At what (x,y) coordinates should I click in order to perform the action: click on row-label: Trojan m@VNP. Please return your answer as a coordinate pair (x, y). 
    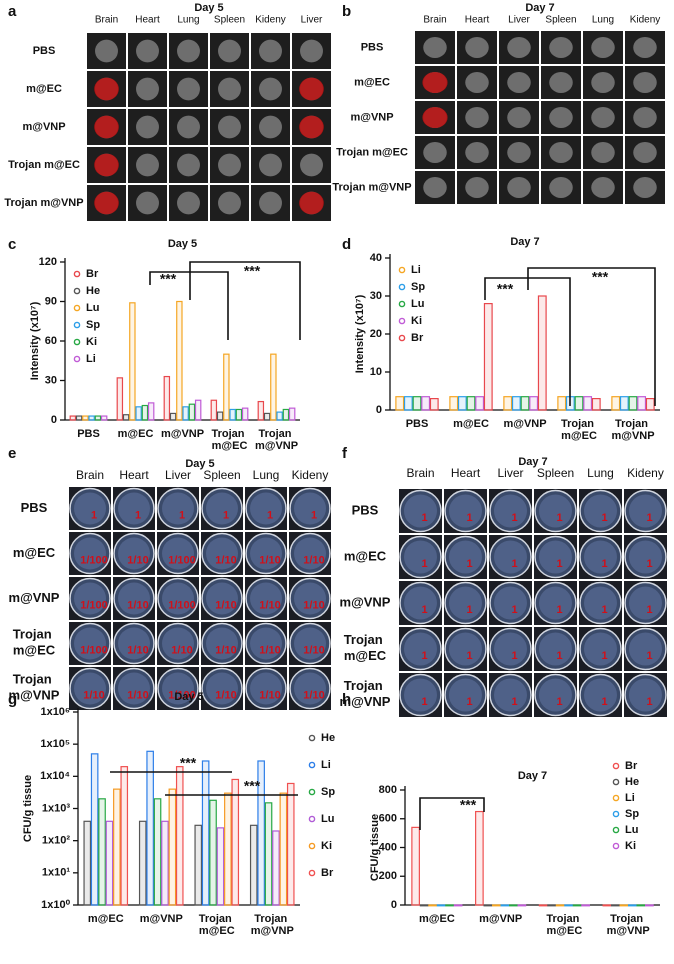
    Looking at the image, I should click on (43, 203).